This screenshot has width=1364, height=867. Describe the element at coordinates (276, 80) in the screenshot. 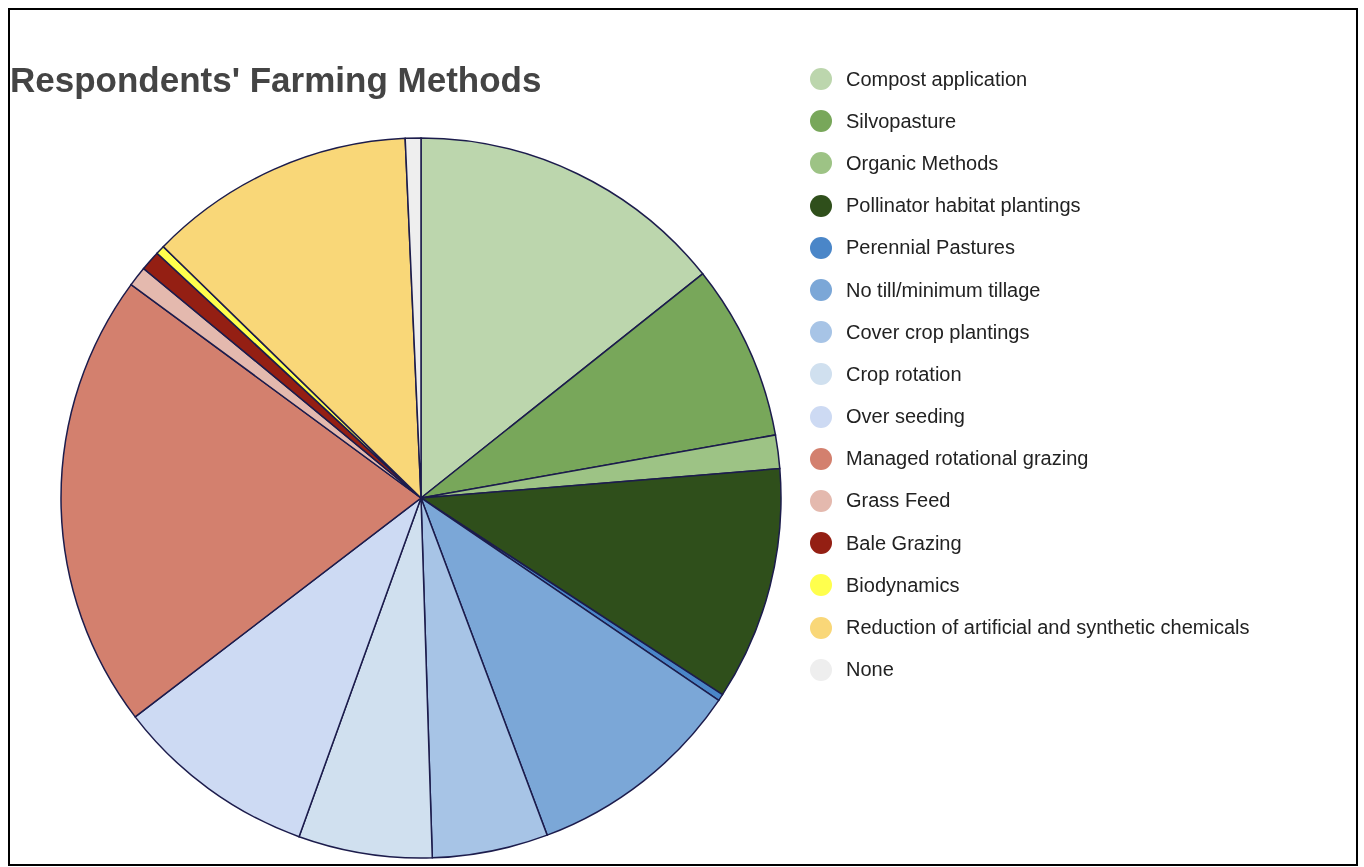

I see `chart-title: Respondents' Farming Methods` at that location.